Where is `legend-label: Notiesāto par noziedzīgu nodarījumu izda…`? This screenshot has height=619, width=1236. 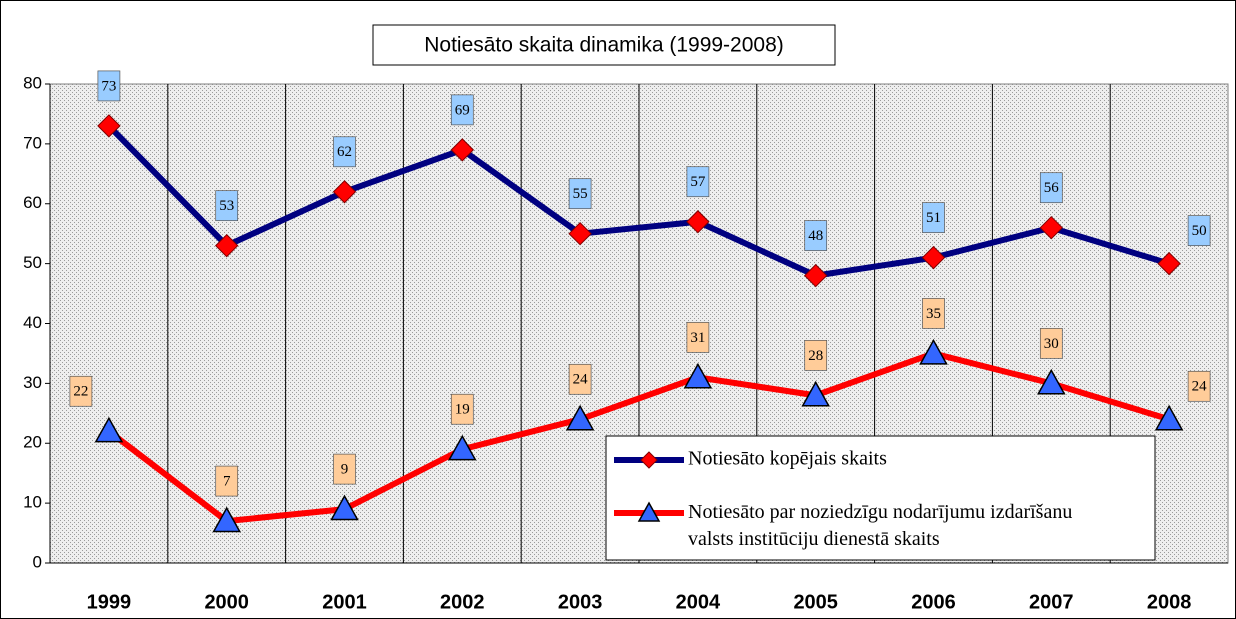 legend-label: Notiesāto par noziedzīgu nodarījumu izda… is located at coordinates (880, 525).